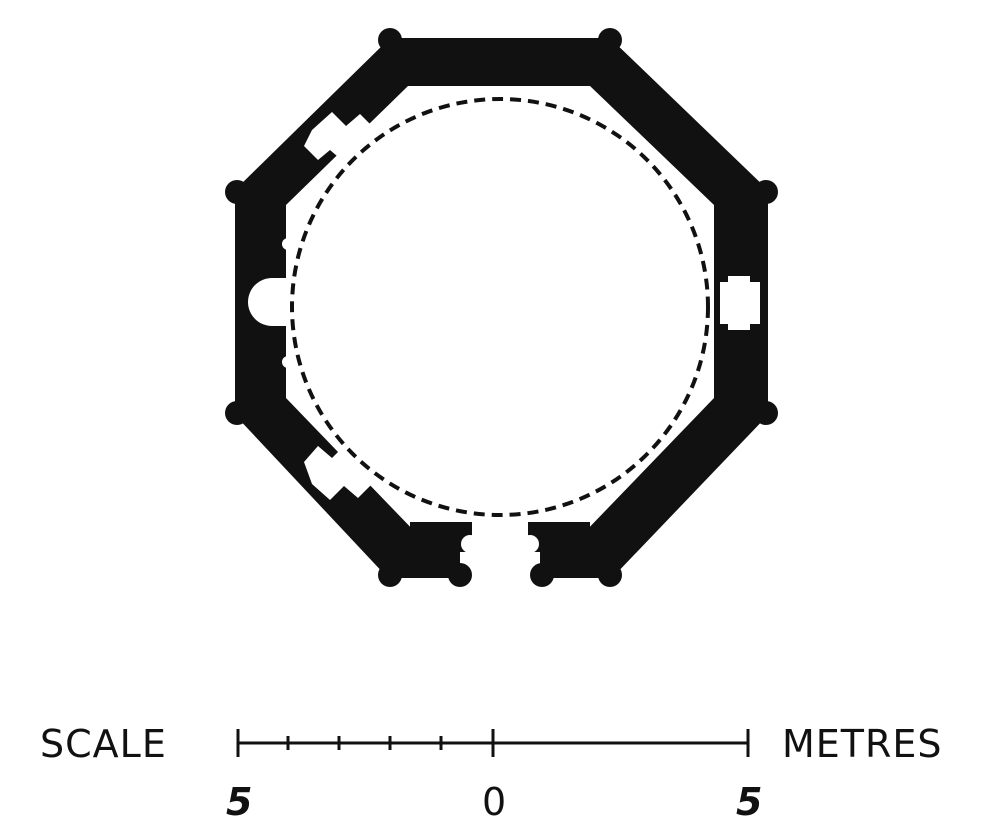  What do you see at coordinates (470, 544) in the screenshot?
I see `door-jamb-left-end` at bounding box center [470, 544].